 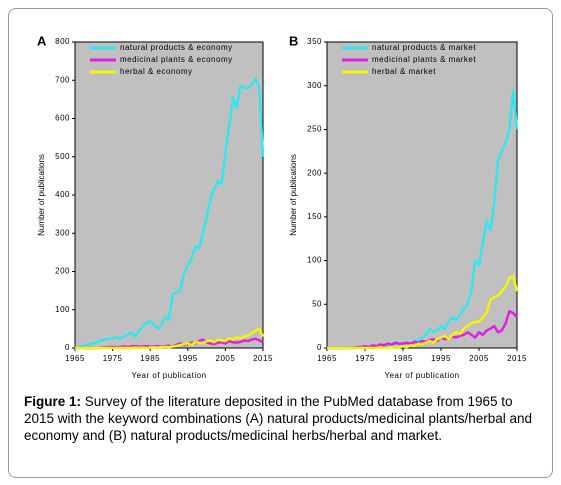 I want to click on caption-label: Figure 1:, so click(x=53, y=401).